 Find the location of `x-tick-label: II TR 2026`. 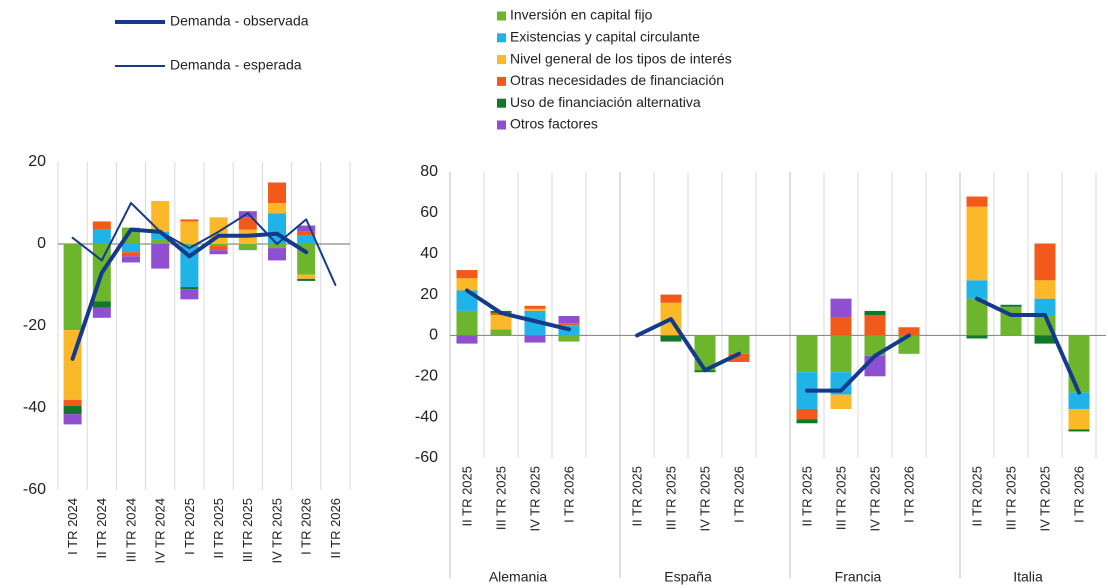

x-tick-label: II TR 2026 is located at coordinates (335, 528).